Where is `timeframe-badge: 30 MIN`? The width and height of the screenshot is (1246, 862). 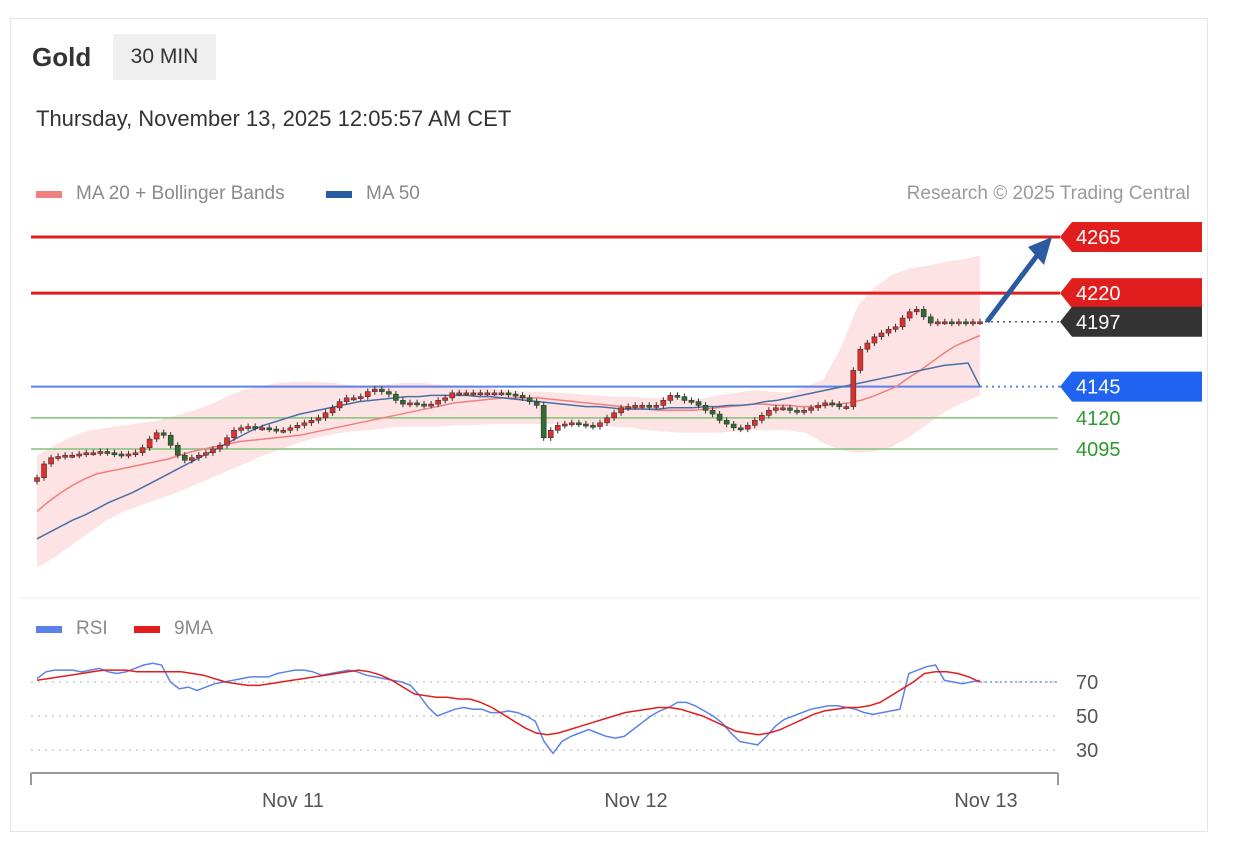 timeframe-badge: 30 MIN is located at coordinates (164, 57).